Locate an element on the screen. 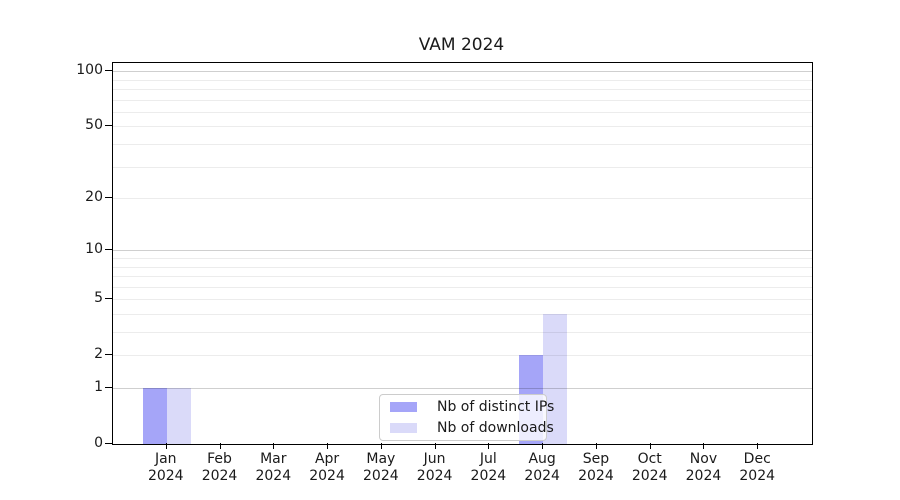  x-tick-mark-apr is located at coordinates (328, 446).